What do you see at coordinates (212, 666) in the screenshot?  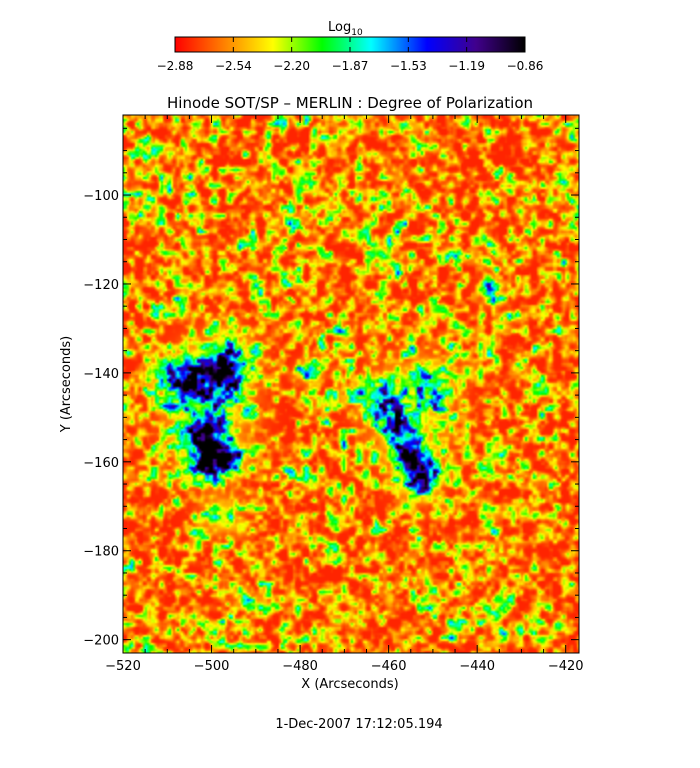 I see `x-tick-label: −500` at bounding box center [212, 666].